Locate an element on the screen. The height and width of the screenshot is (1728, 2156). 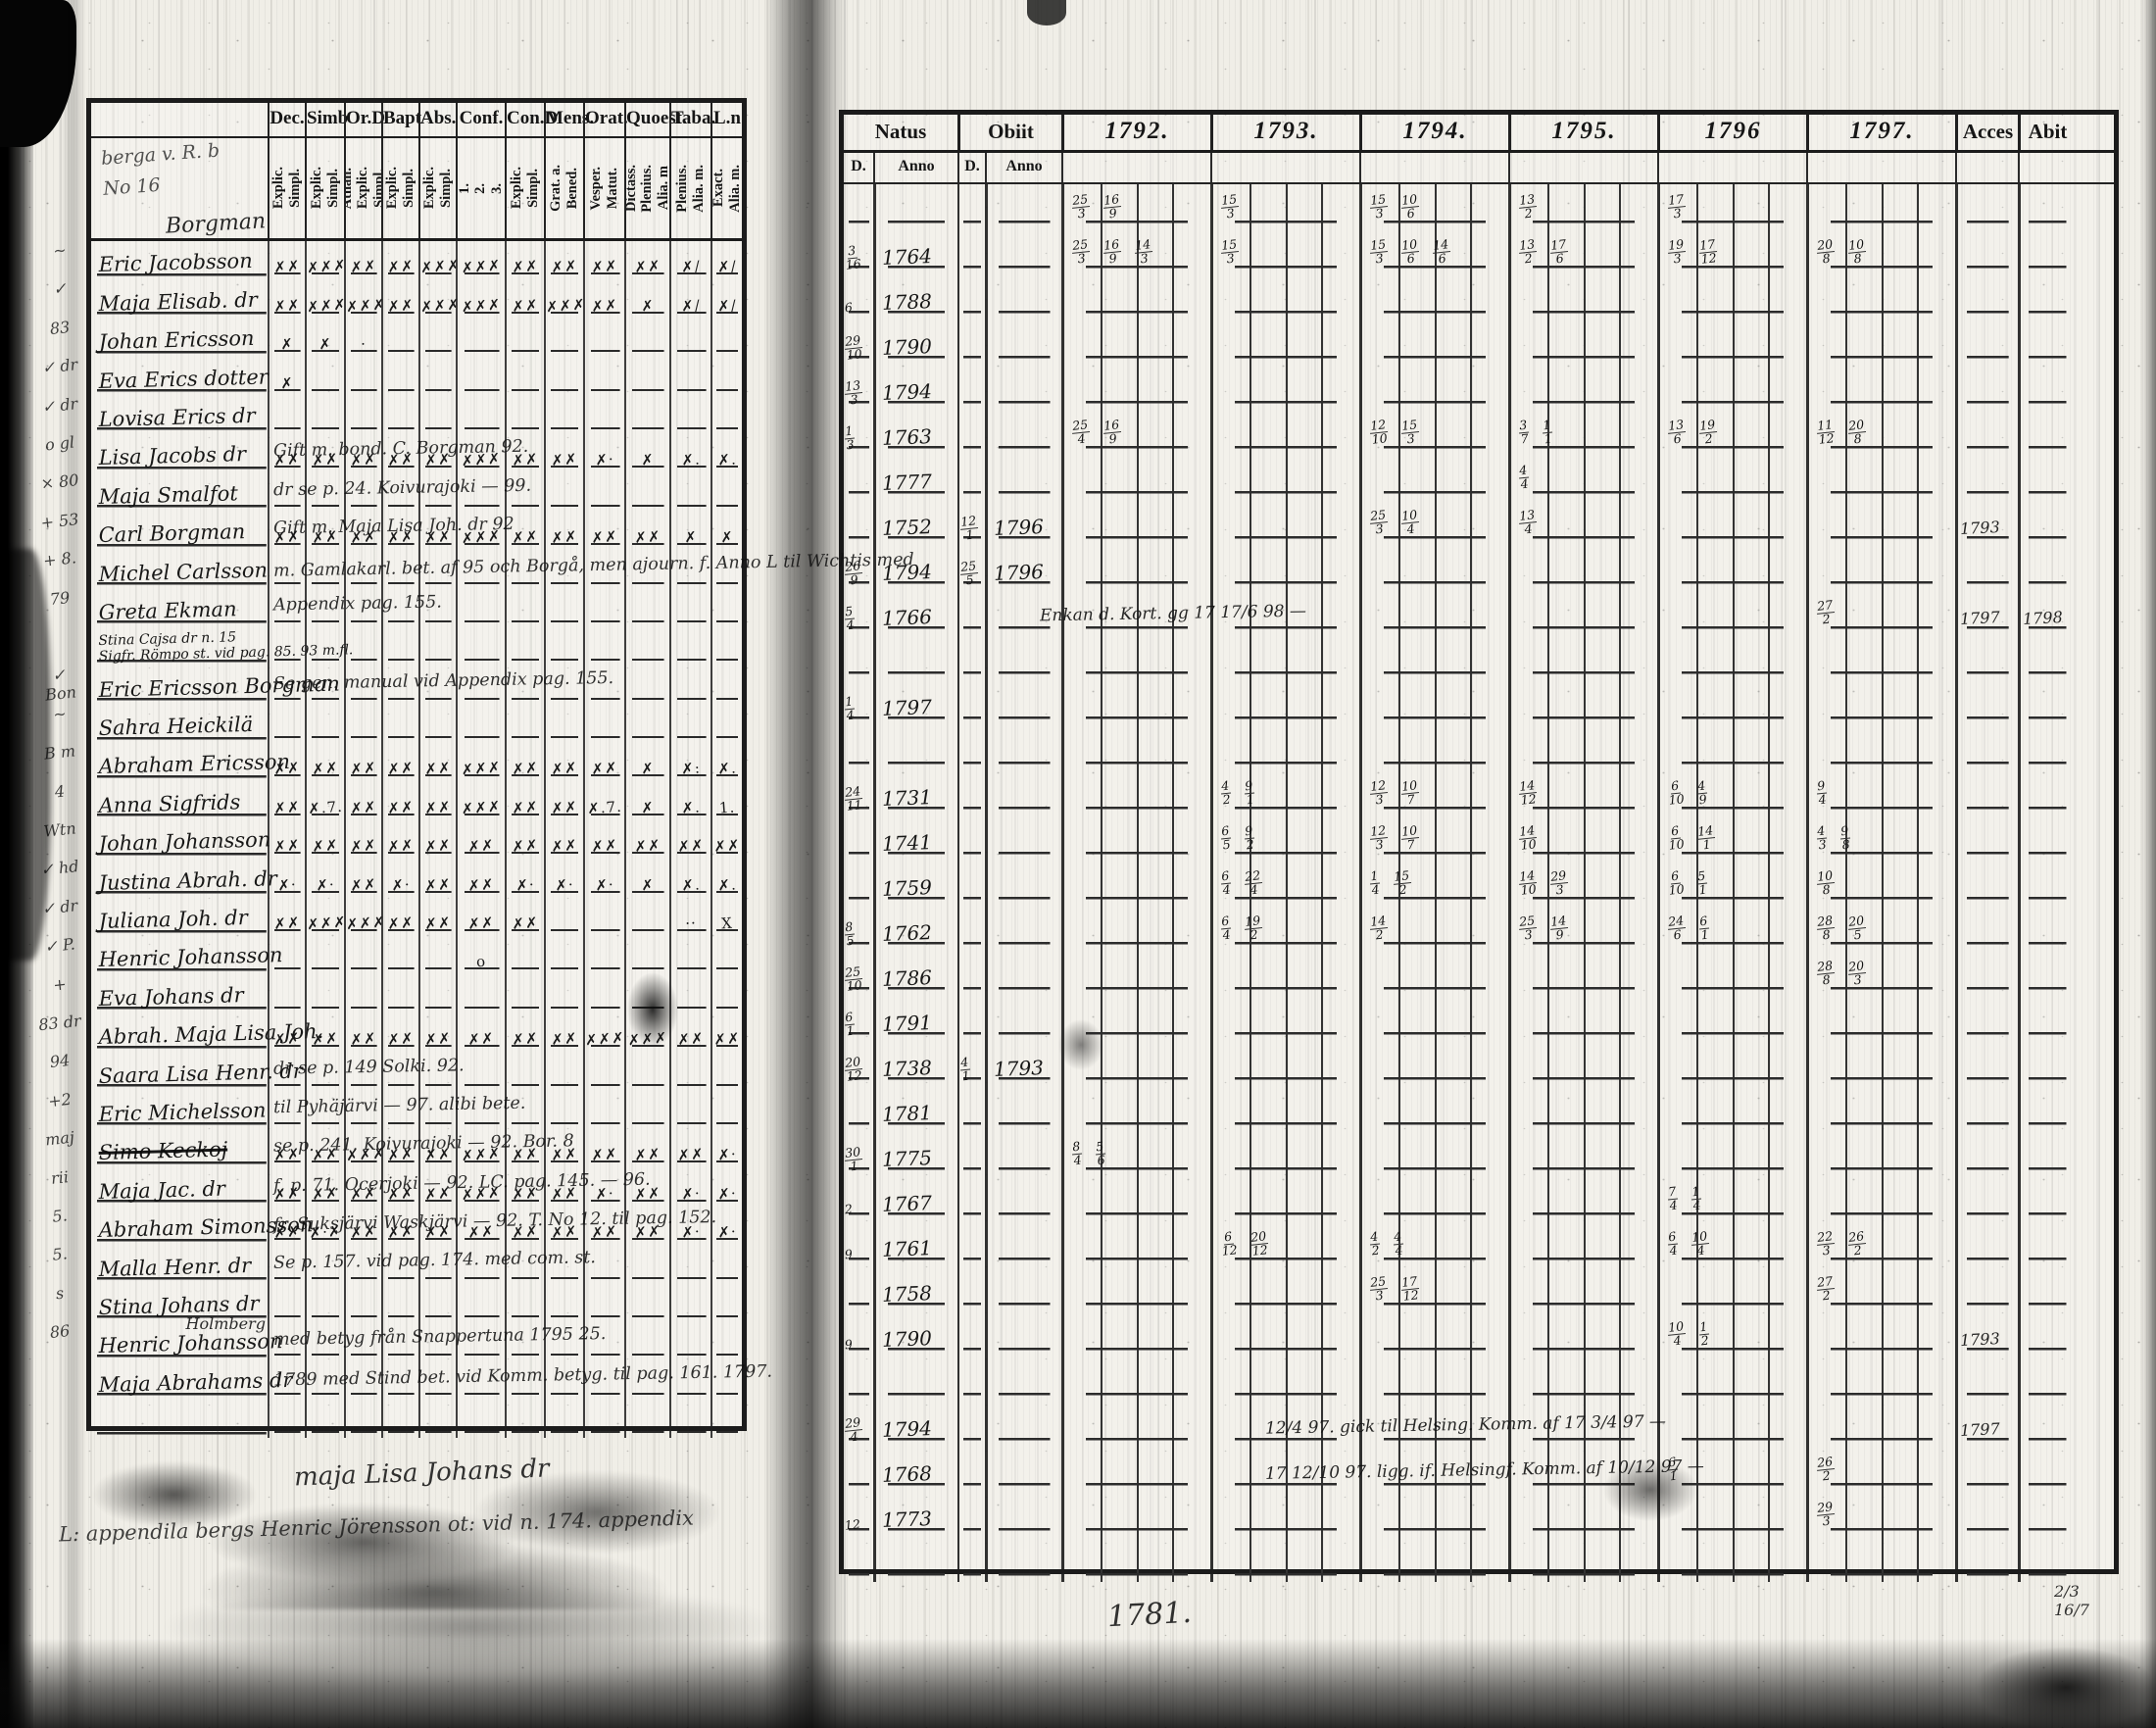
obiit-day-fraction: 25 5 is located at coordinates (969, 572).